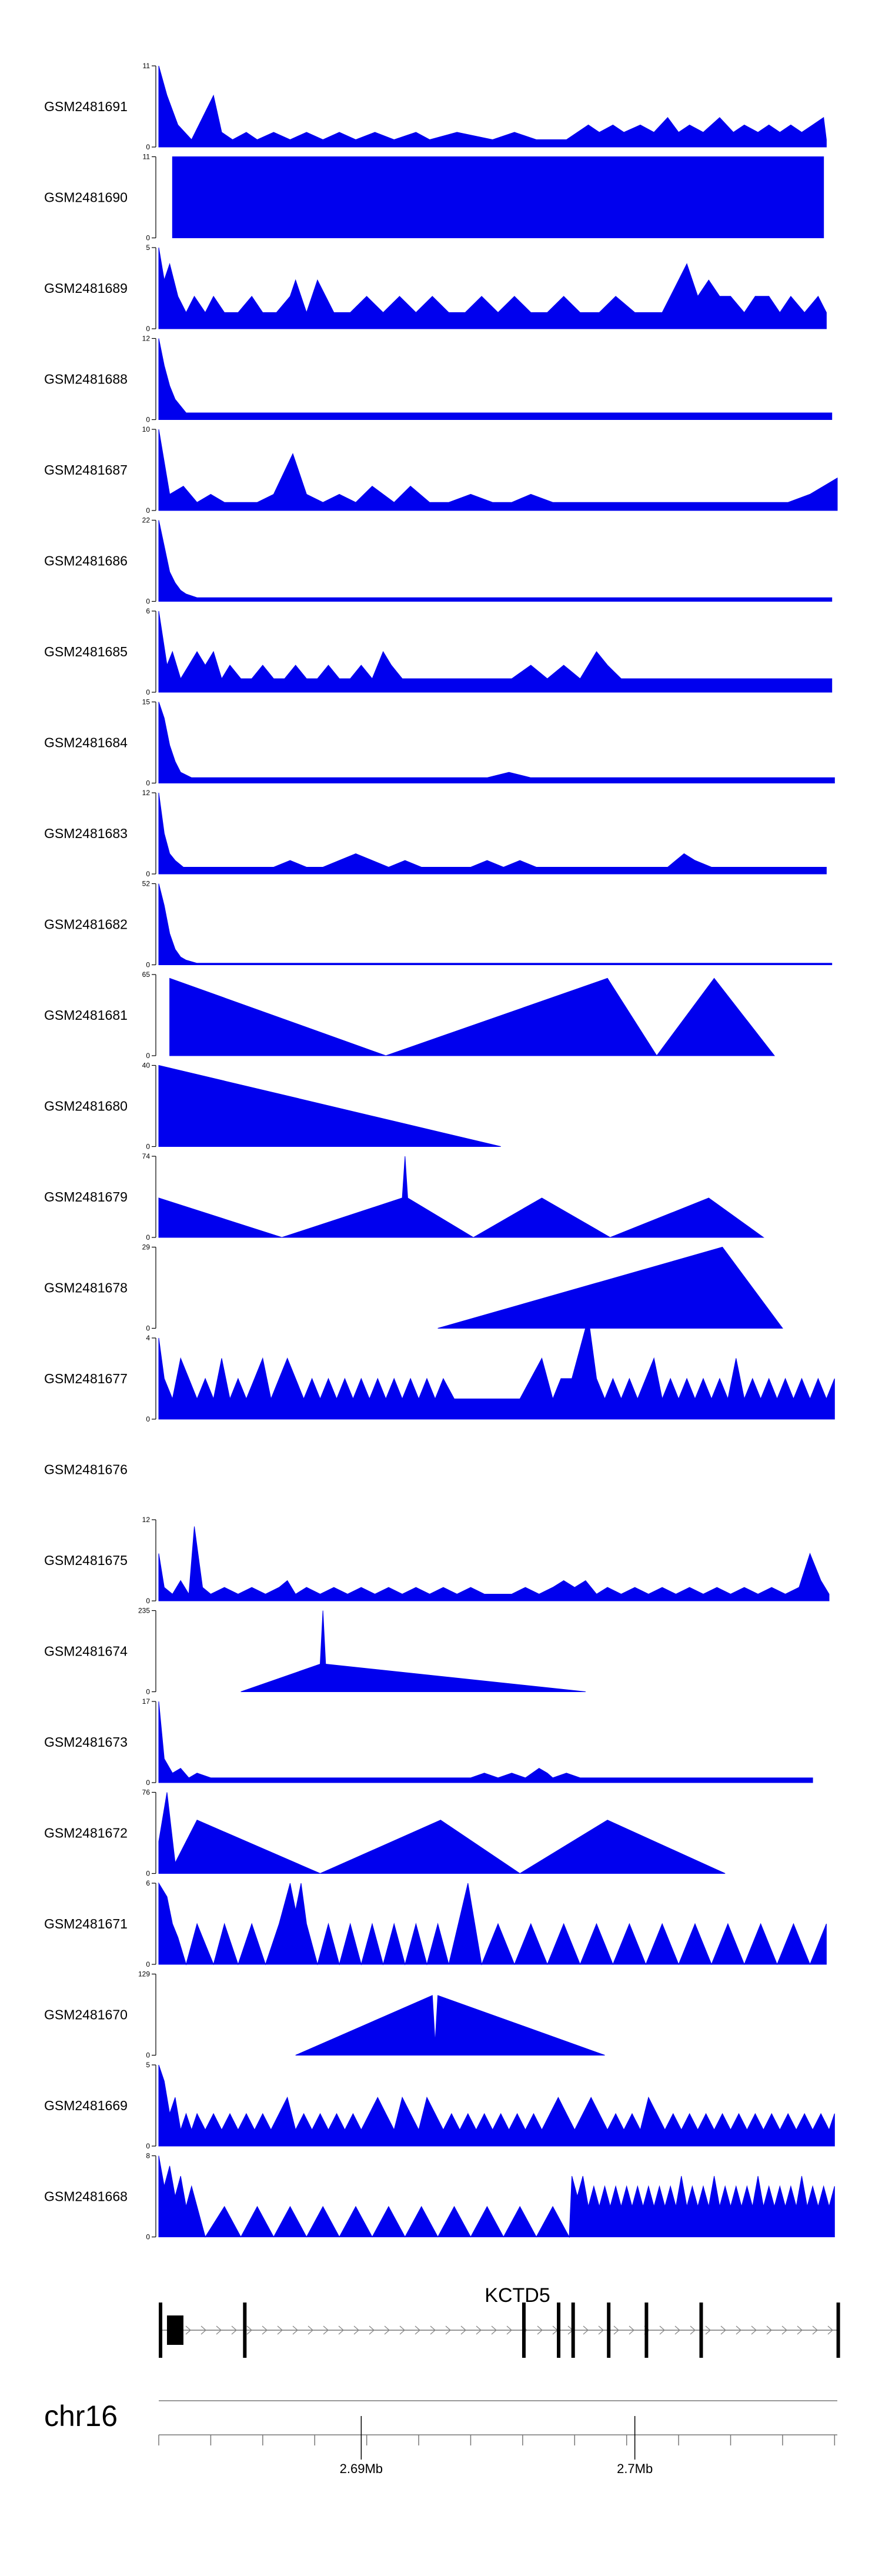 The image size is (882, 2576). What do you see at coordinates (315, 1651) in the screenshot?
I see `track-GSM2481674: GSM2481674 235 0` at bounding box center [315, 1651].